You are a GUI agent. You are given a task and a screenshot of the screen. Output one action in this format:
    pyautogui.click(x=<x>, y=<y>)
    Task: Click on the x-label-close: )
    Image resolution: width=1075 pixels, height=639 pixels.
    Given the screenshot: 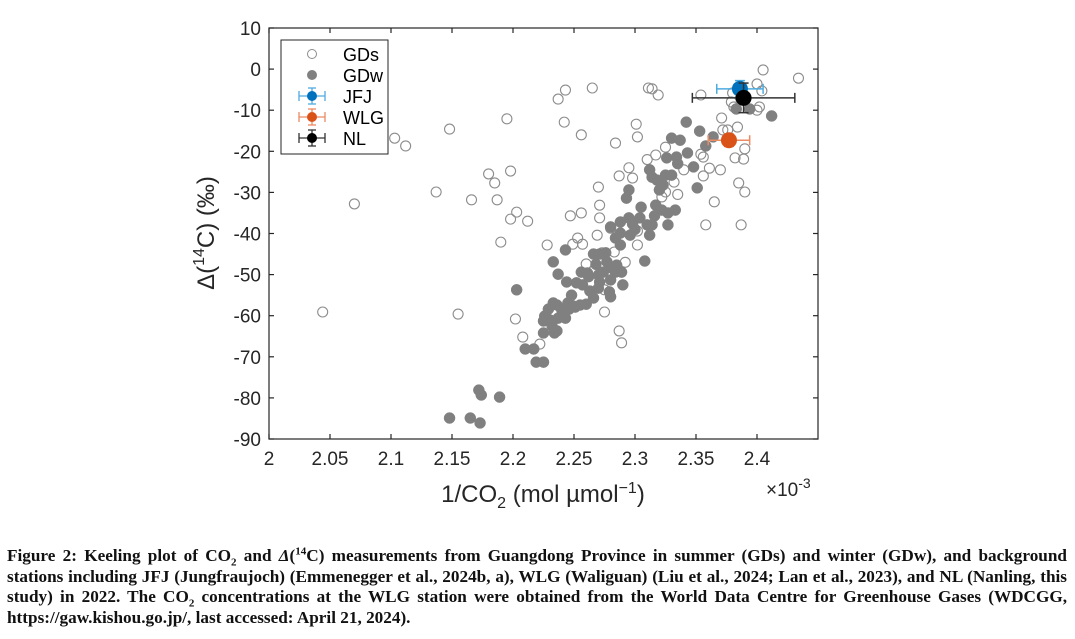 What is the action you would take?
    pyautogui.click(x=641, y=494)
    